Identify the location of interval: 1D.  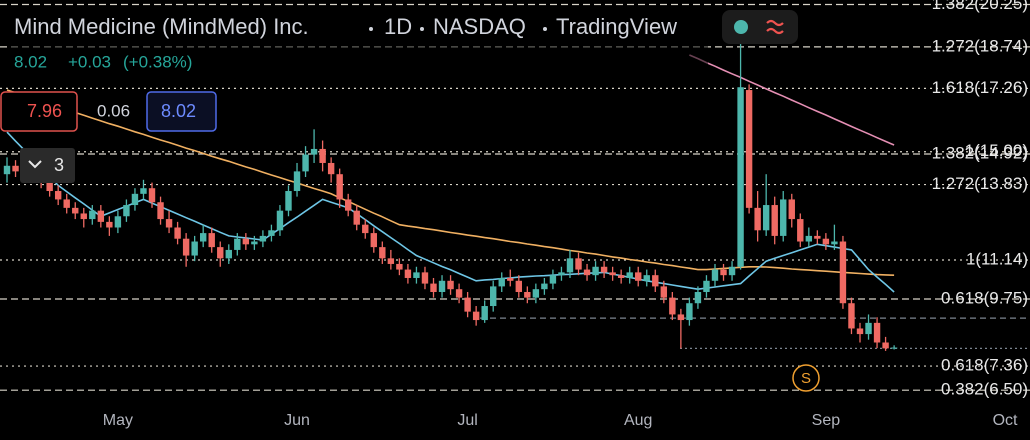
(398, 26).